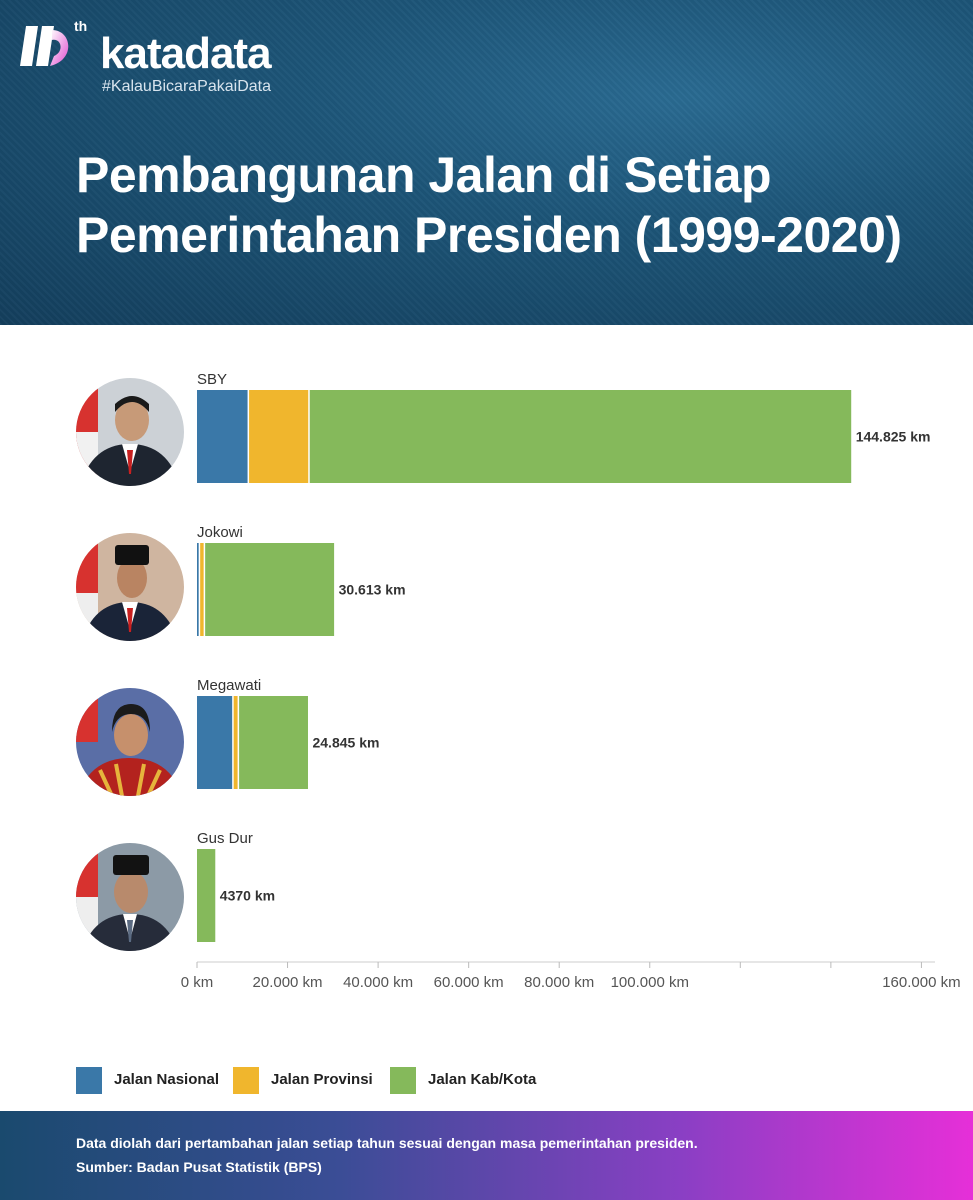  What do you see at coordinates (235, 742) in the screenshot?
I see `bar-megawati-jalan-provinsi` at bounding box center [235, 742].